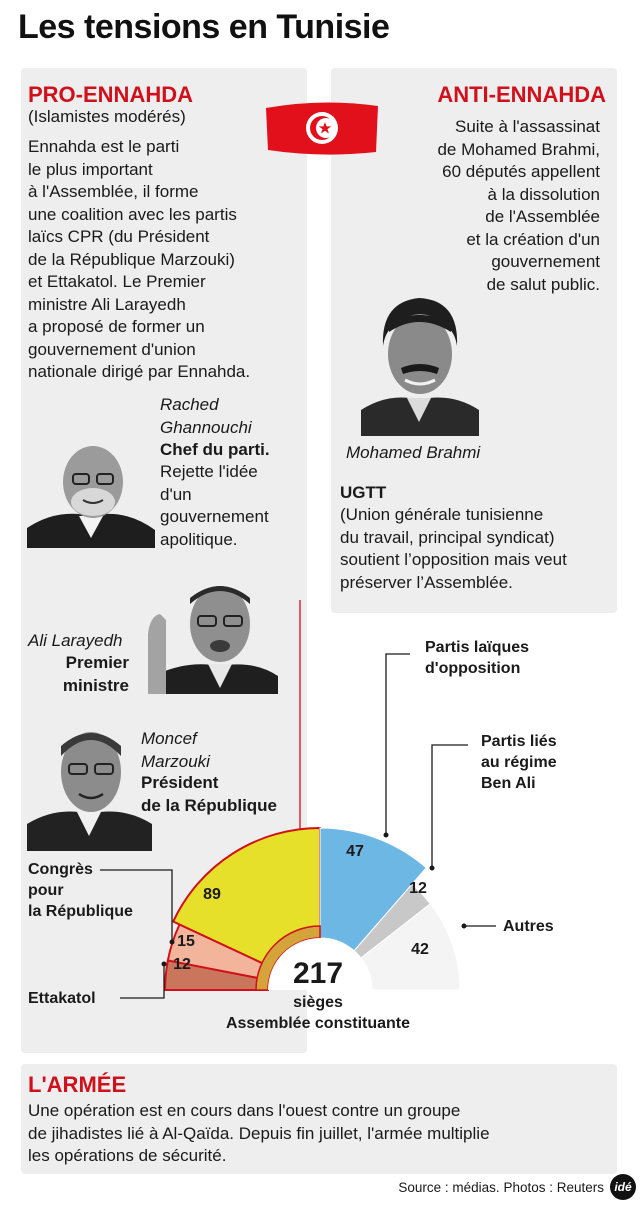 This screenshot has height=1208, width=640. What do you see at coordinates (521, 94) in the screenshot?
I see `anti-ennahda-heading: ANTI-ENNAHDA` at bounding box center [521, 94].